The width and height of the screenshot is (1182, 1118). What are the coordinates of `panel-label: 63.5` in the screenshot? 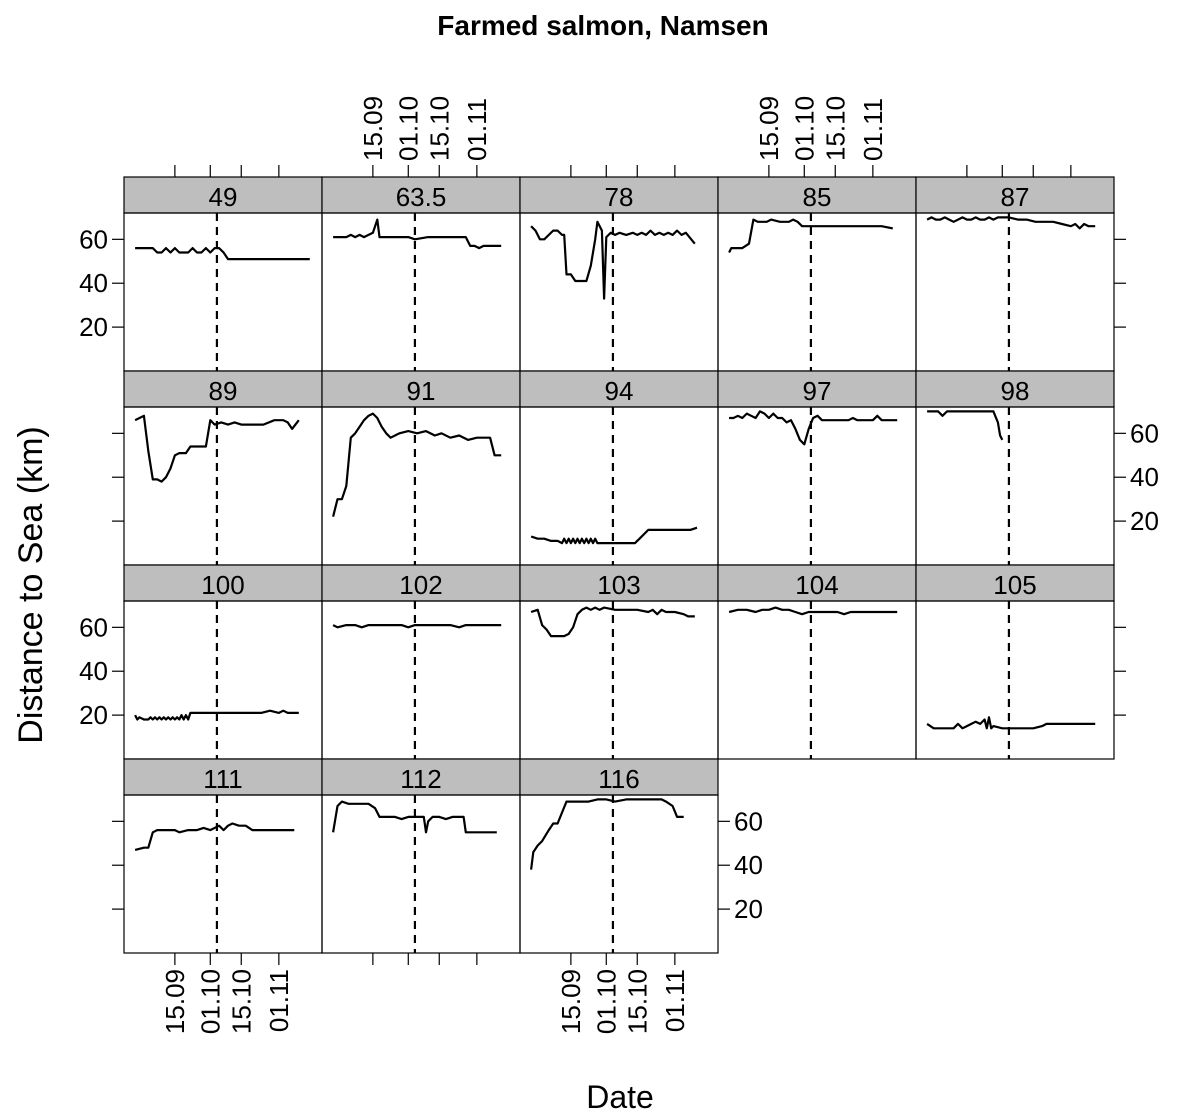 It's located at (421, 197).